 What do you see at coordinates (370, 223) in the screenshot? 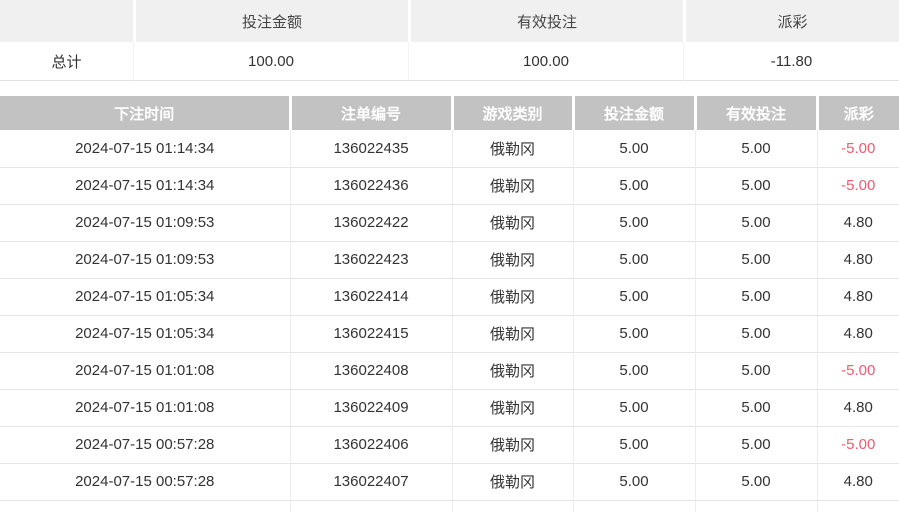
I see `cell-order-id: 136022422` at bounding box center [370, 223].